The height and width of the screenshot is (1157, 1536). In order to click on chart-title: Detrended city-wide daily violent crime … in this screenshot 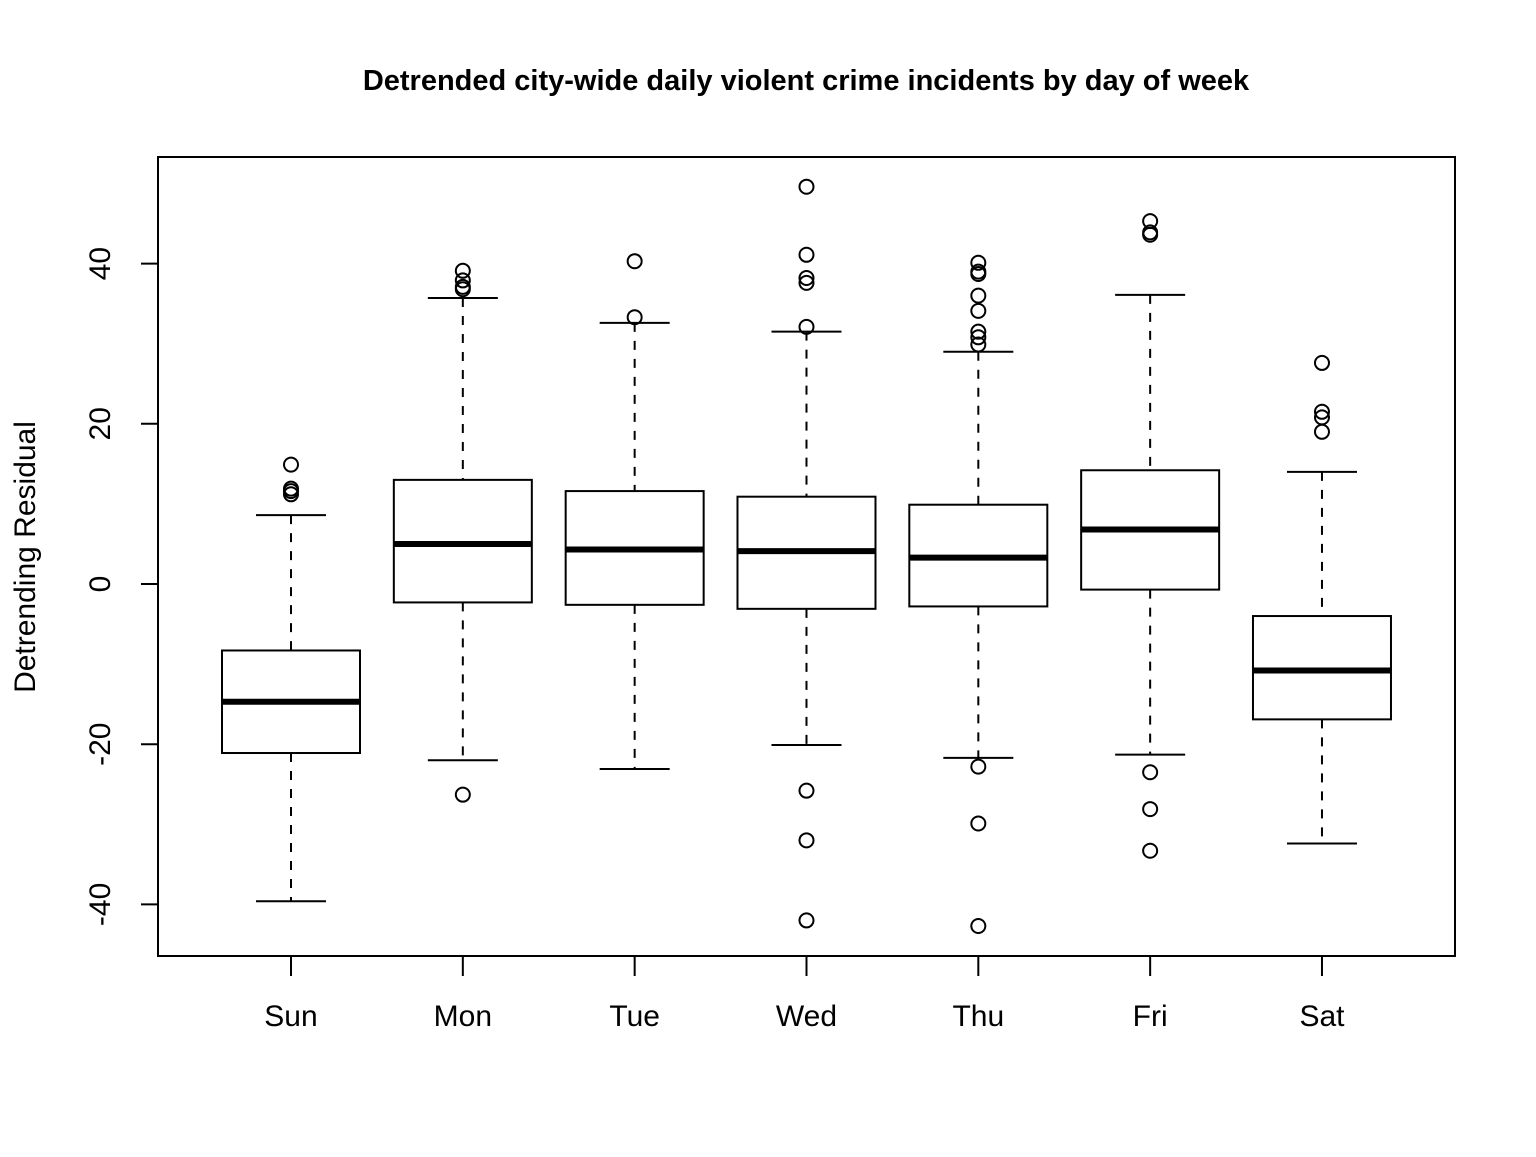, I will do `click(806, 81)`.